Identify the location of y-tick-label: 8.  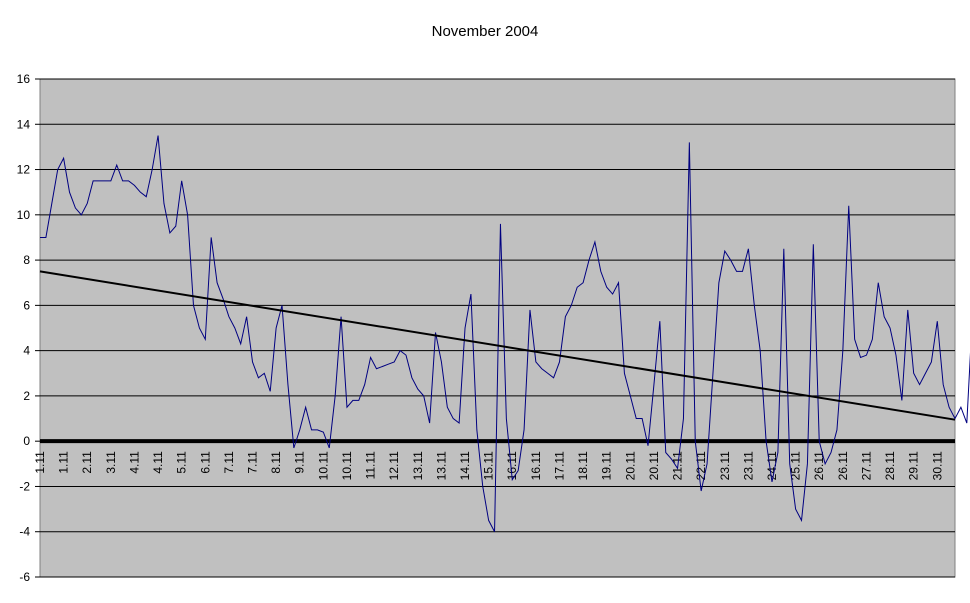
(26, 260).